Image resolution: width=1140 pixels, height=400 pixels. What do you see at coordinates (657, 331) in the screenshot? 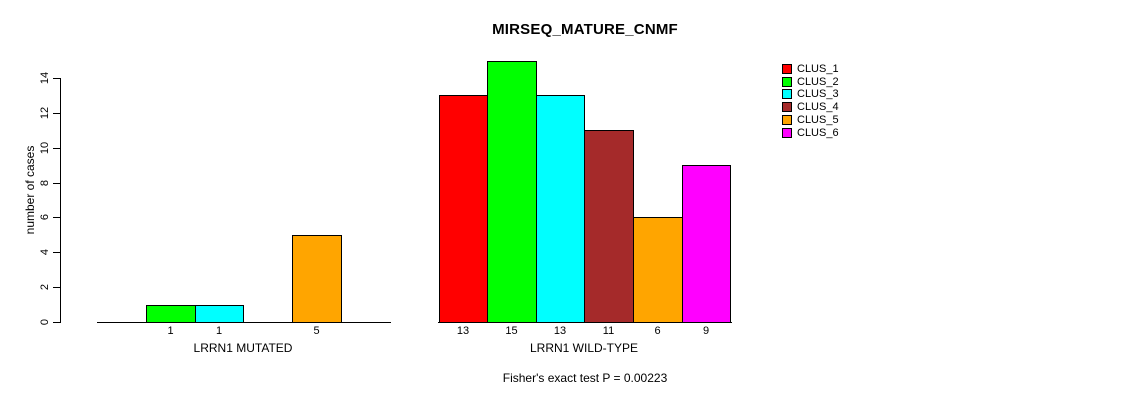
I see `bar-value-label: 6` at bounding box center [657, 331].